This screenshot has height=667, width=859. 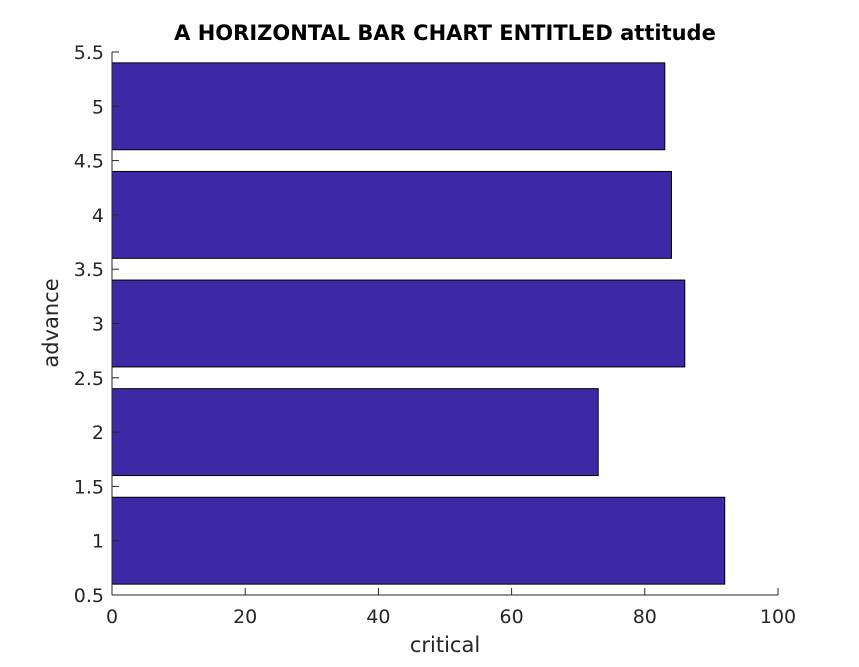 What do you see at coordinates (89, 596) in the screenshot?
I see `y-tick-label: 0.5` at bounding box center [89, 596].